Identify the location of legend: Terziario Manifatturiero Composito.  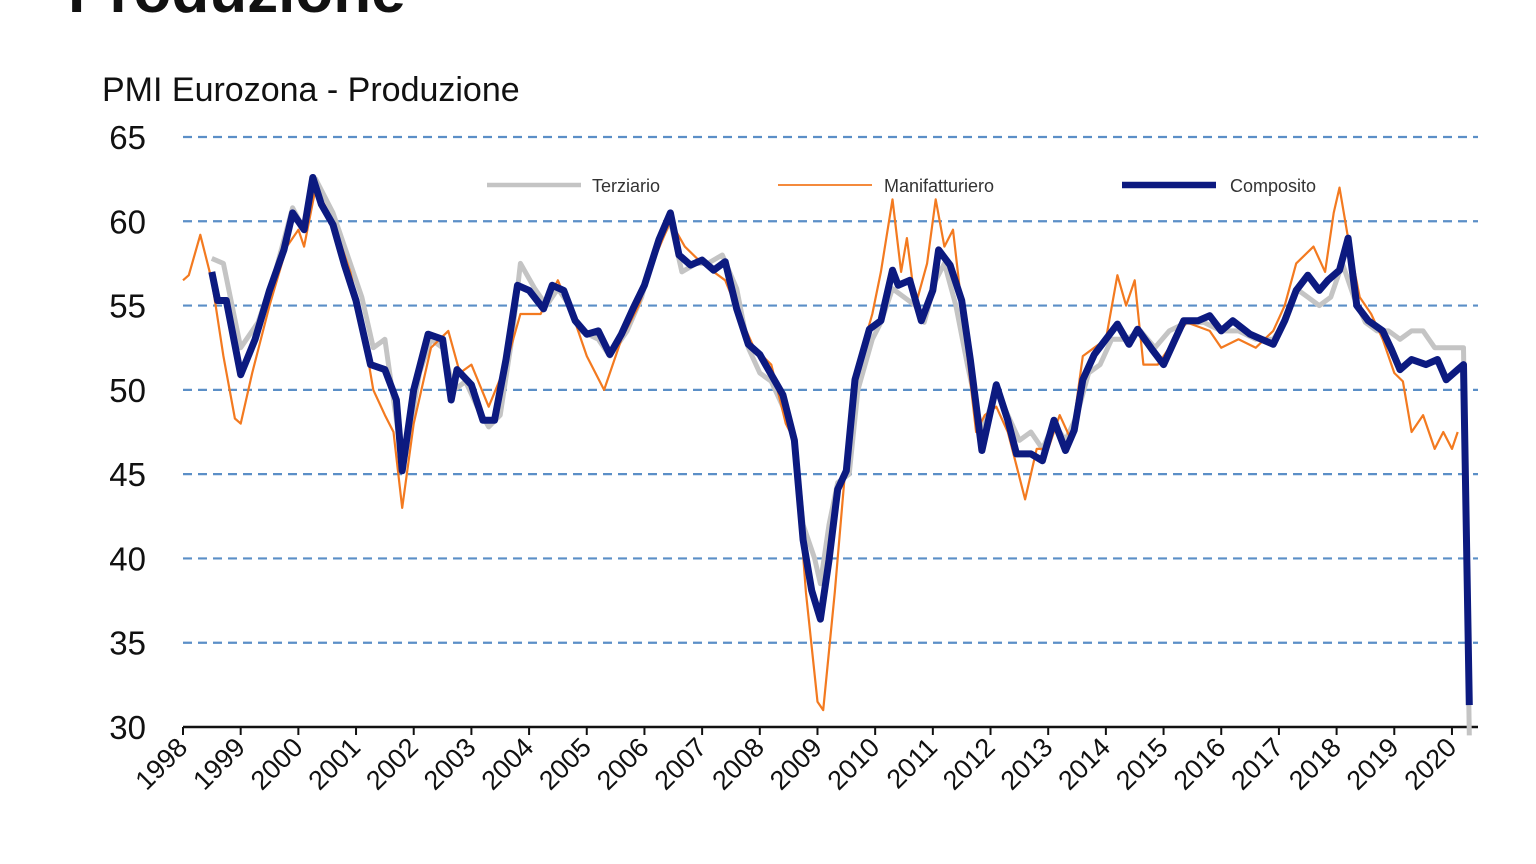
(901, 186).